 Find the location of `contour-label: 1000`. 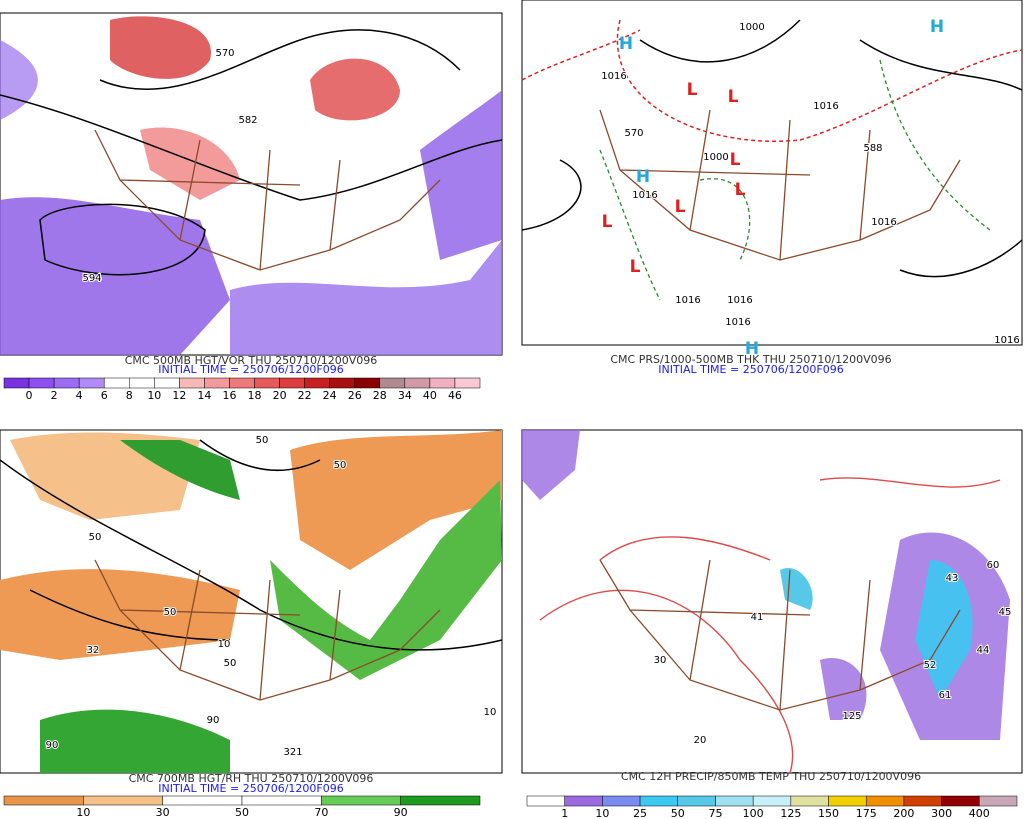

contour-label: 1000 is located at coordinates (715, 157).